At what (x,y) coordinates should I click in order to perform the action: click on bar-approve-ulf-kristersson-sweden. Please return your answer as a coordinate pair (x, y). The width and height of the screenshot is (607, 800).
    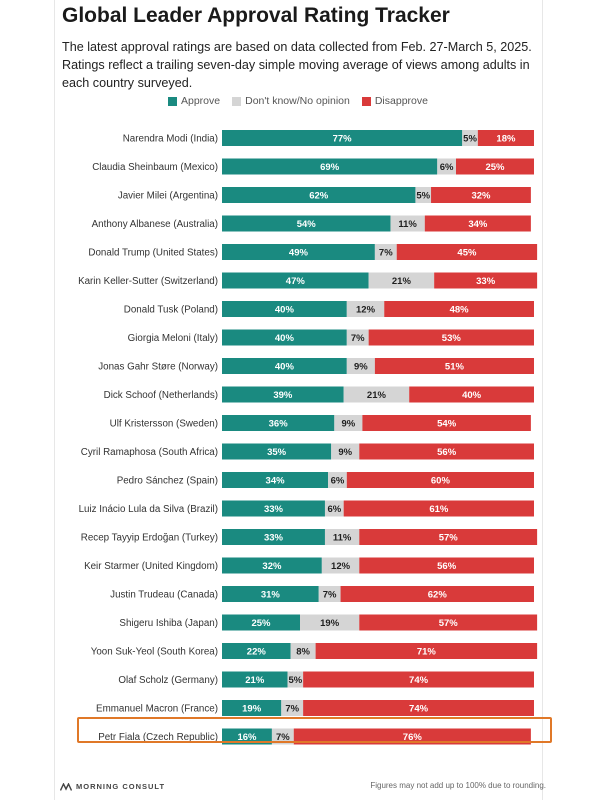
    Looking at the image, I should click on (278, 423).